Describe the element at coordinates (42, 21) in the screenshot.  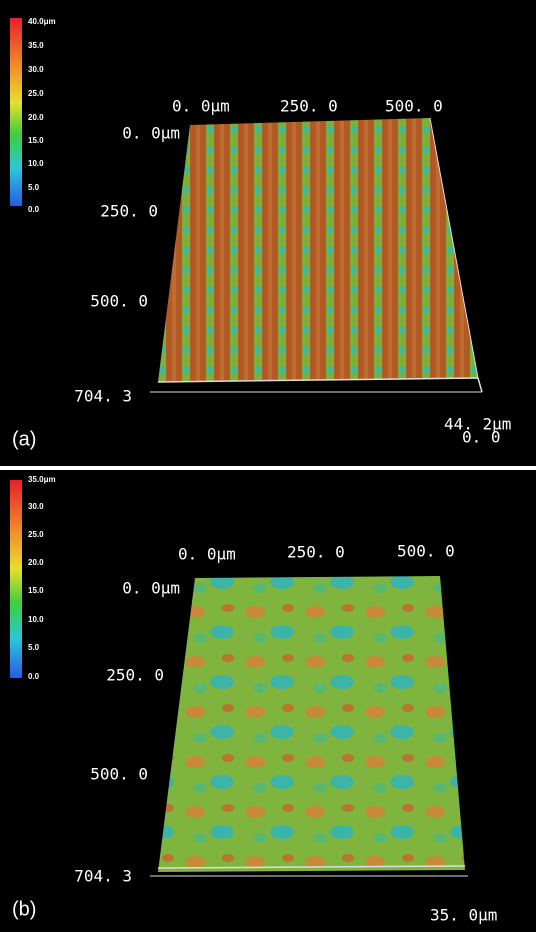
I see `colorbar-label: 40.0μm` at that location.